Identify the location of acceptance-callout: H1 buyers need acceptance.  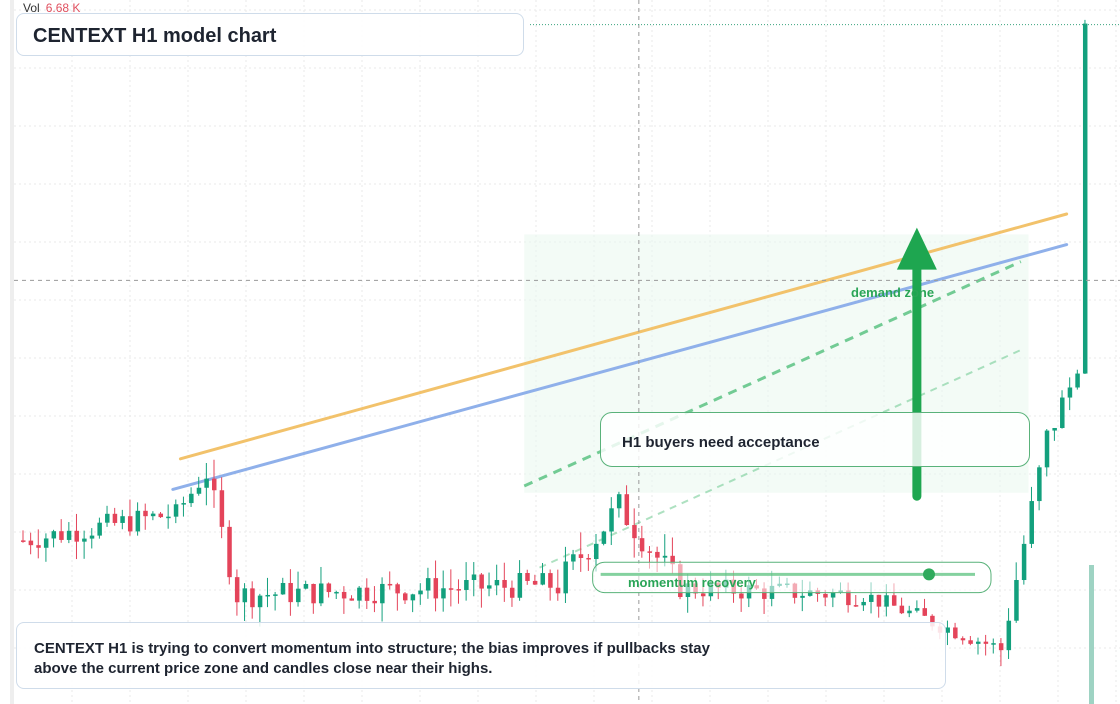
(815, 439).